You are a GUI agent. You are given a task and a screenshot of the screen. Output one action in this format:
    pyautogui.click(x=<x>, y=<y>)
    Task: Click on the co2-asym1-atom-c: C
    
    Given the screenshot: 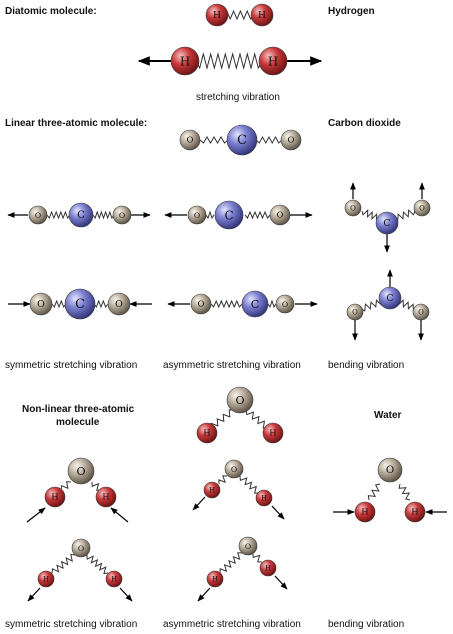 What is the action you would take?
    pyautogui.click(x=229, y=215)
    